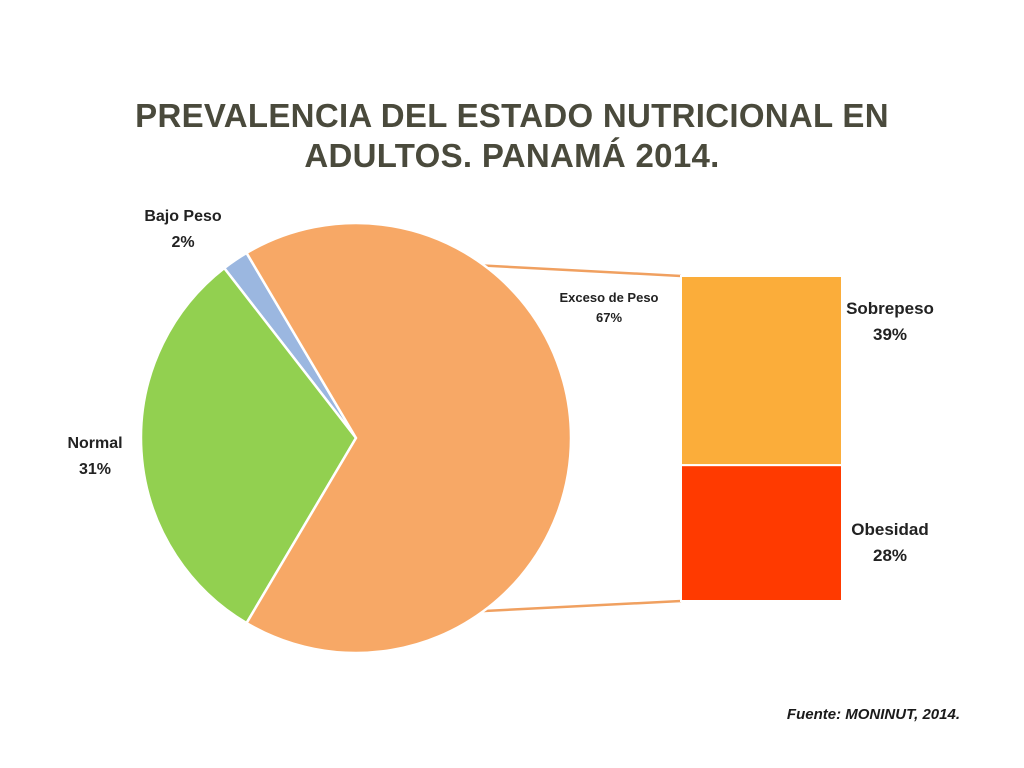  What do you see at coordinates (890, 308) in the screenshot?
I see `bar-label-sobrepeso: Sobrepeso` at bounding box center [890, 308].